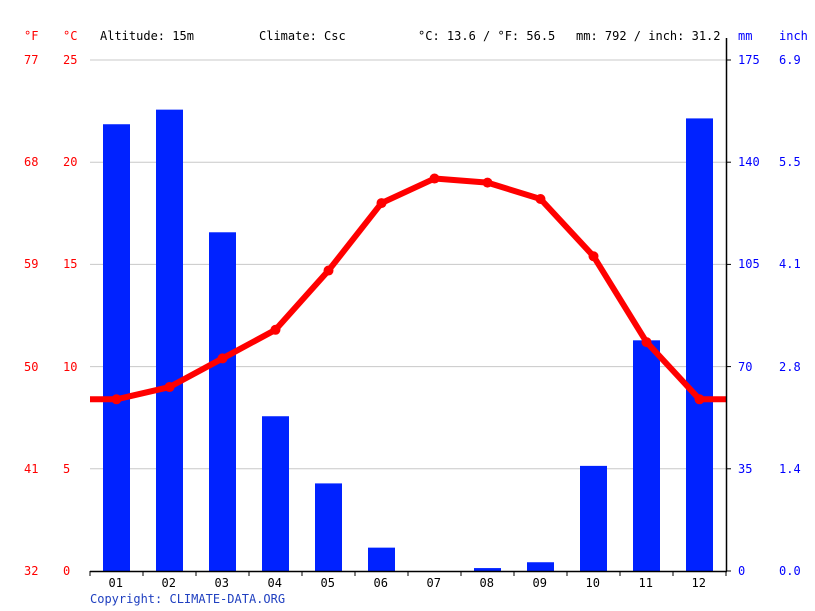  I want to click on total-precipitation-label: mm: 792 / inch: 31.2, so click(648, 36).